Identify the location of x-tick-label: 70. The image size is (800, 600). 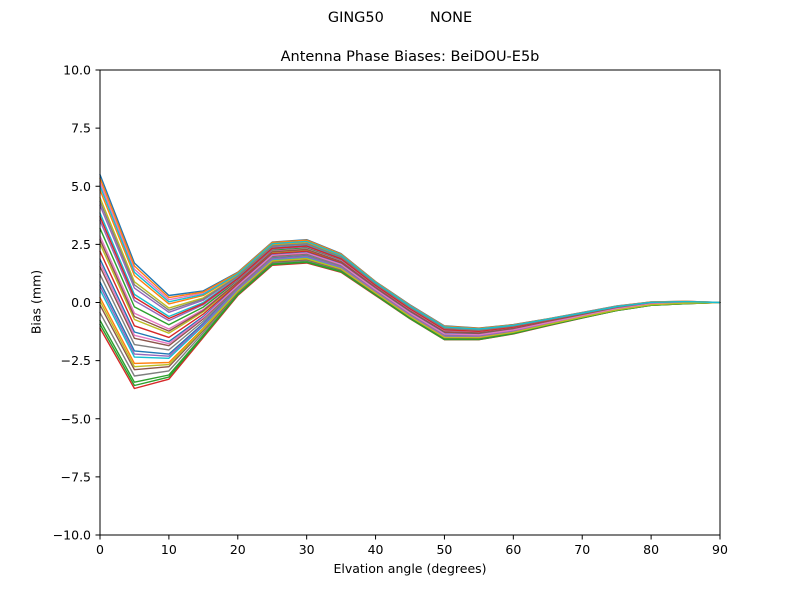
(582, 549).